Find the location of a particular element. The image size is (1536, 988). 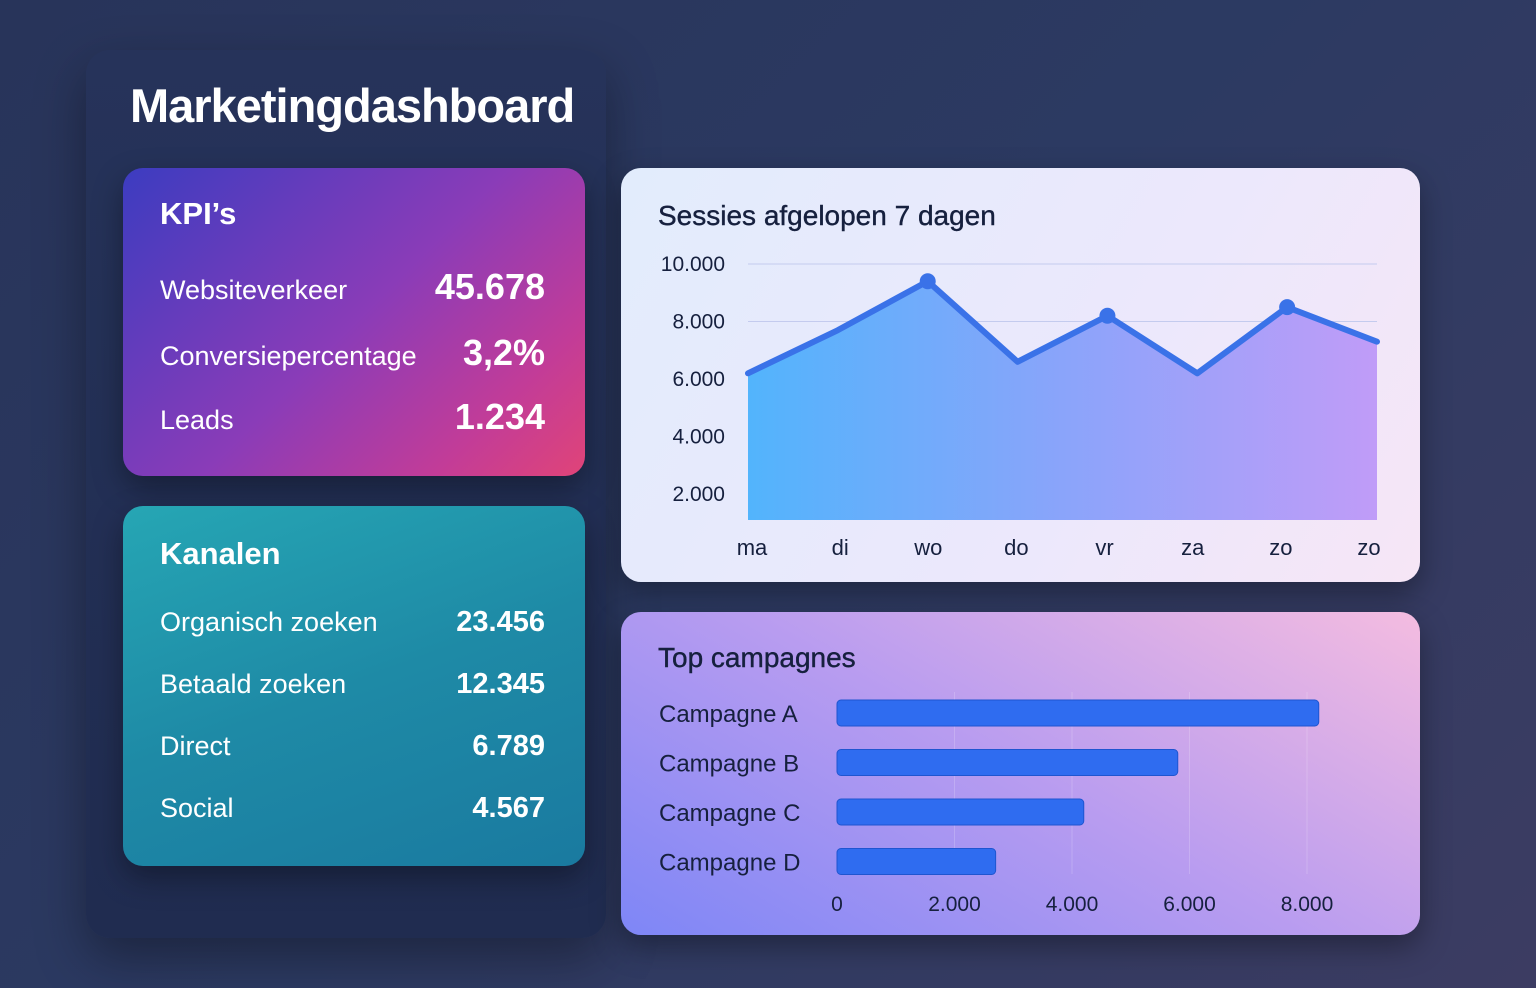

bar-label: Campagne D is located at coordinates (729, 863).